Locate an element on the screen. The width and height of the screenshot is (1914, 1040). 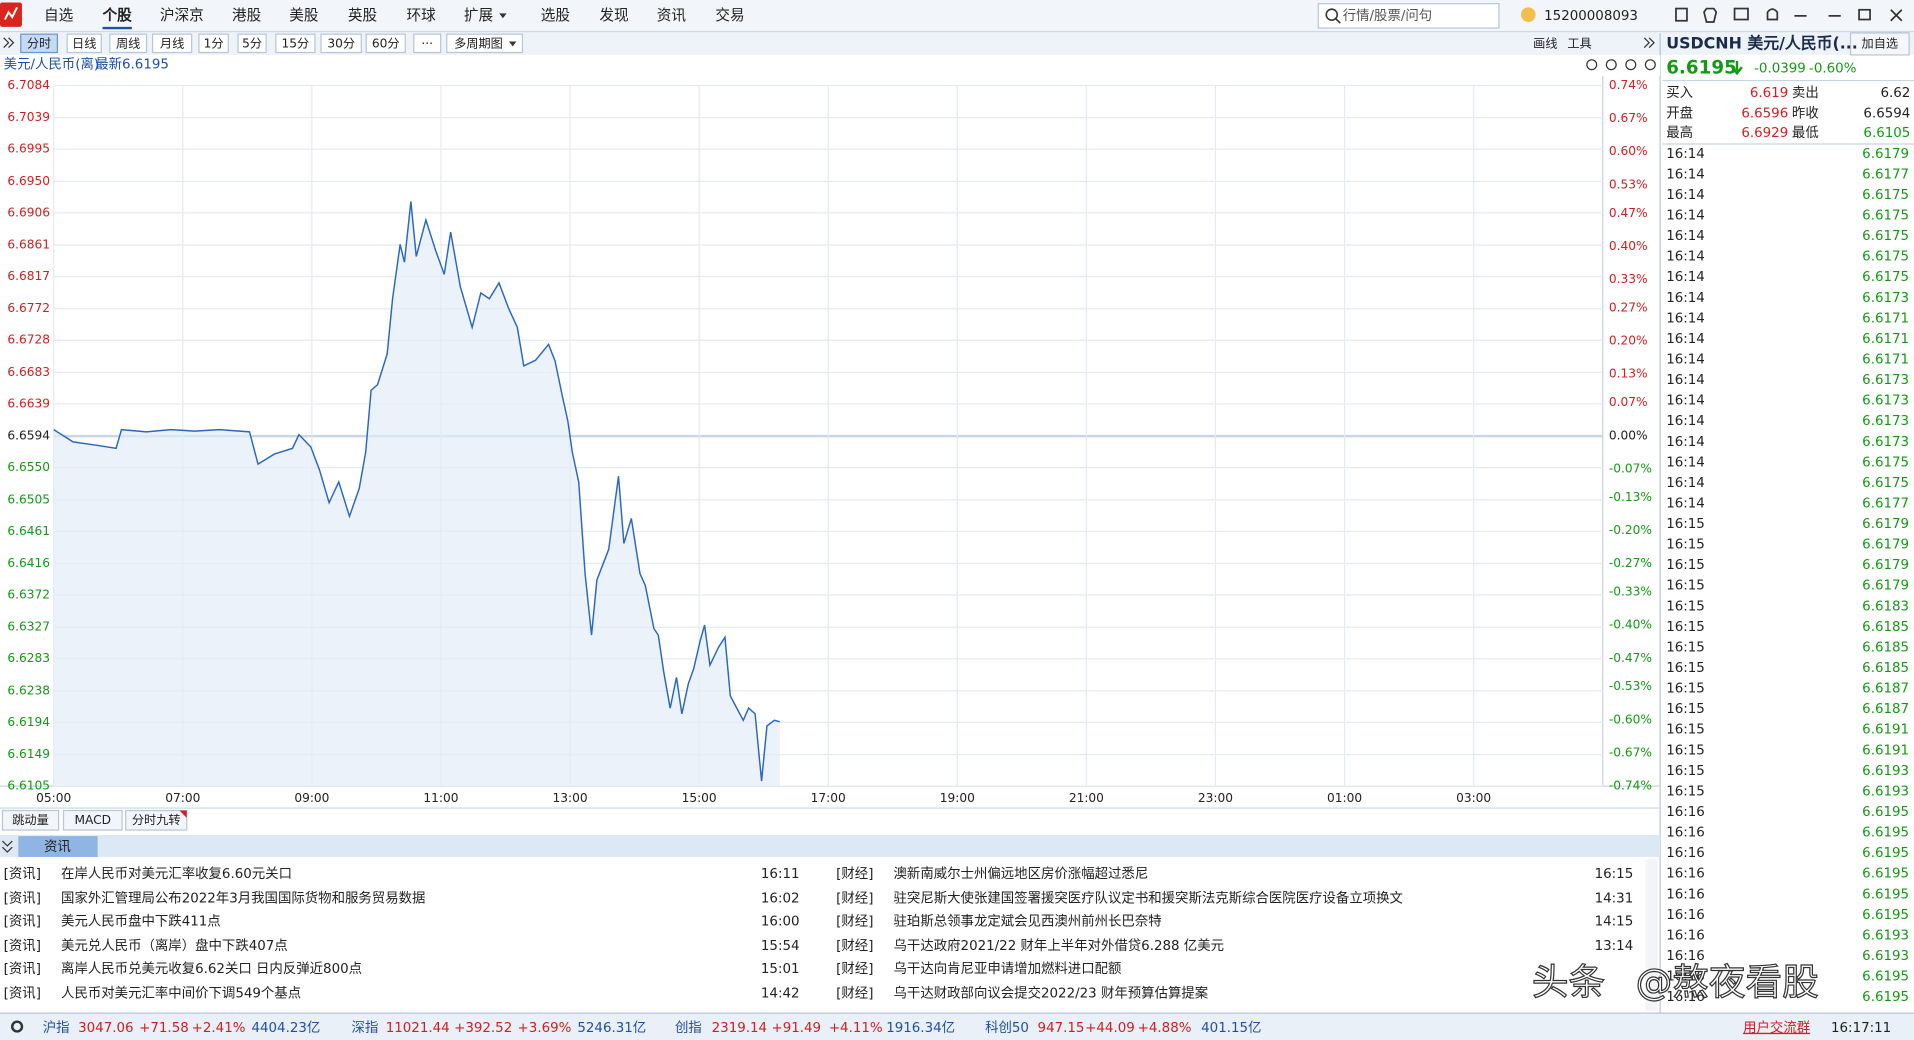
index-name: 深指 is located at coordinates (365, 1028).